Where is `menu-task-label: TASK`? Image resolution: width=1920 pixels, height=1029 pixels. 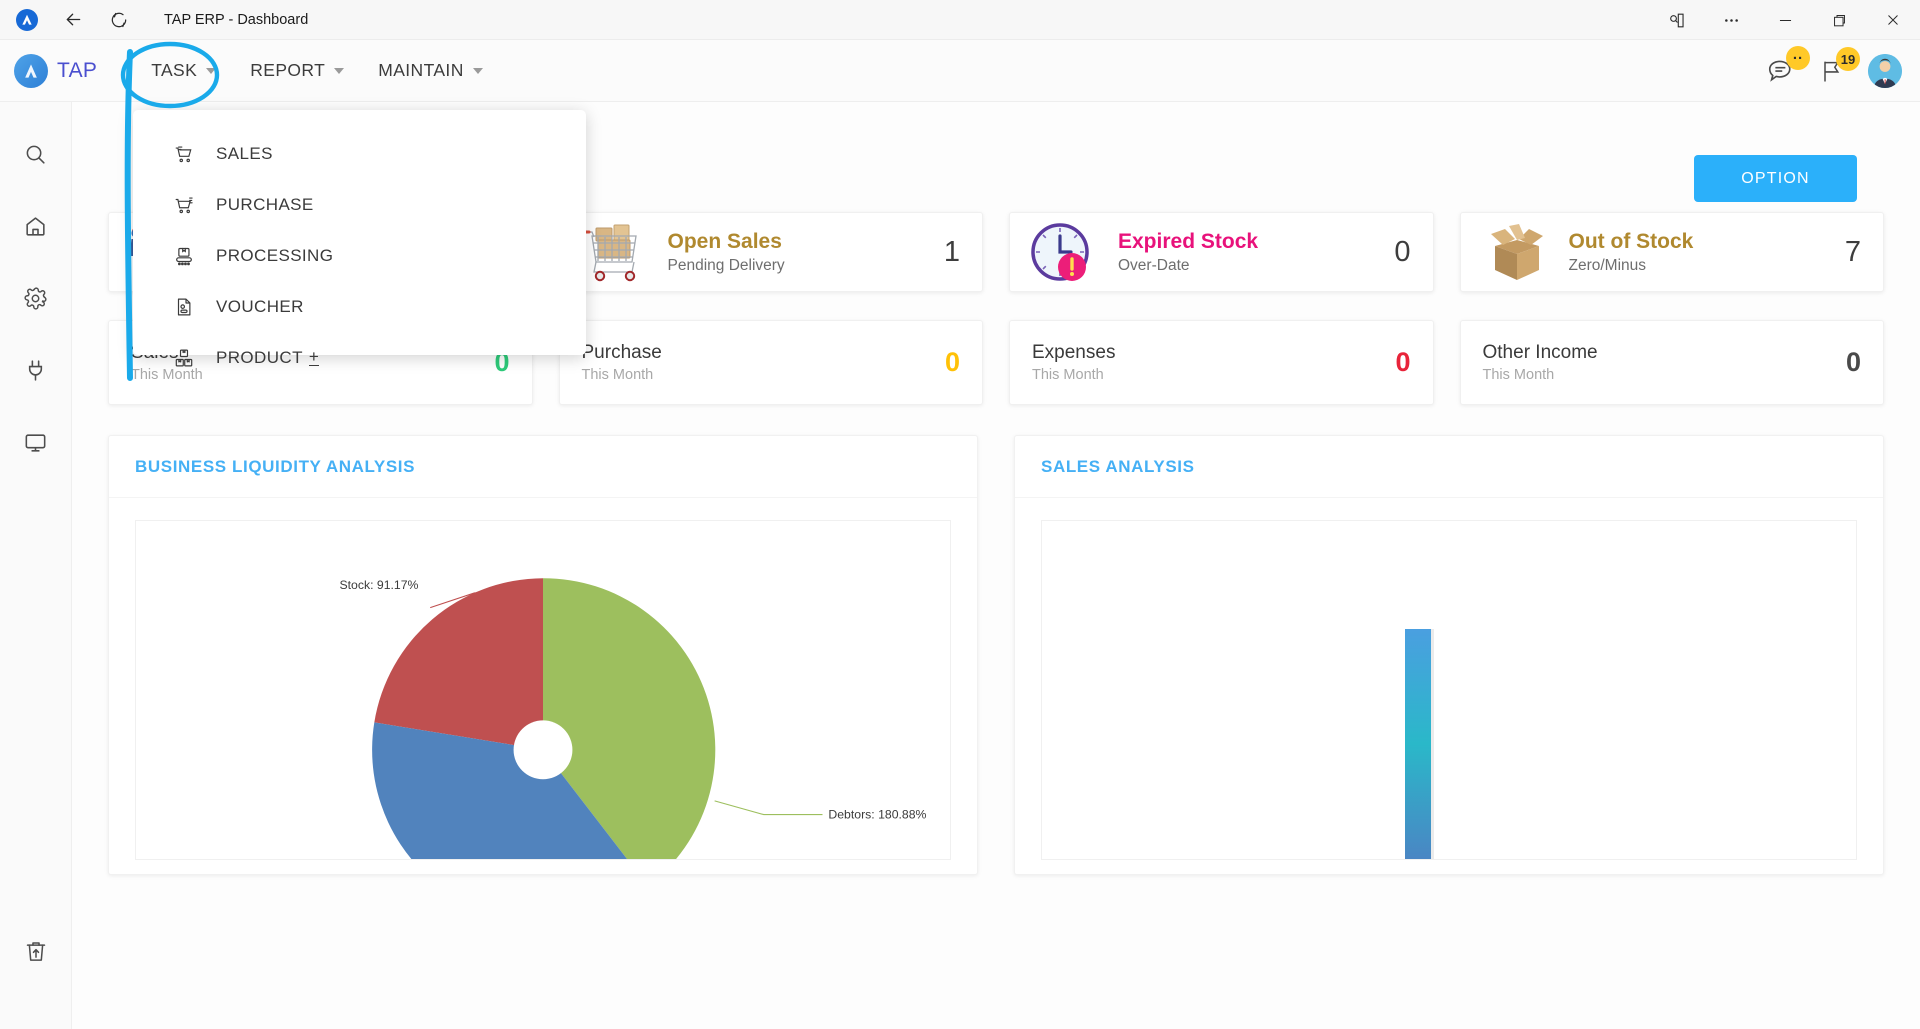
menu-task-label: TASK is located at coordinates (174, 70).